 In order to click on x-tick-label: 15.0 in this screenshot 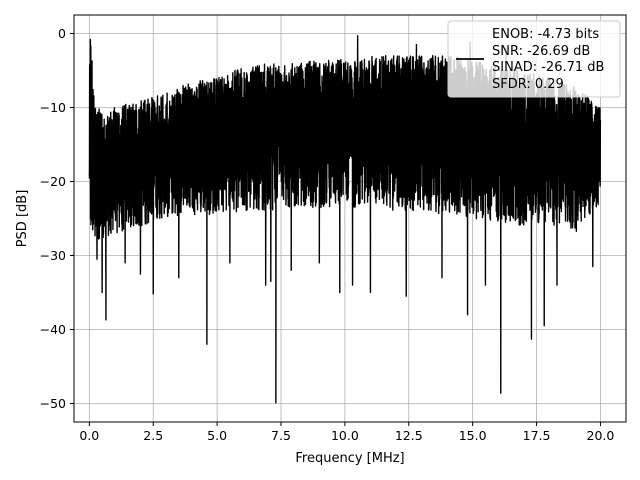, I will do `click(473, 435)`.